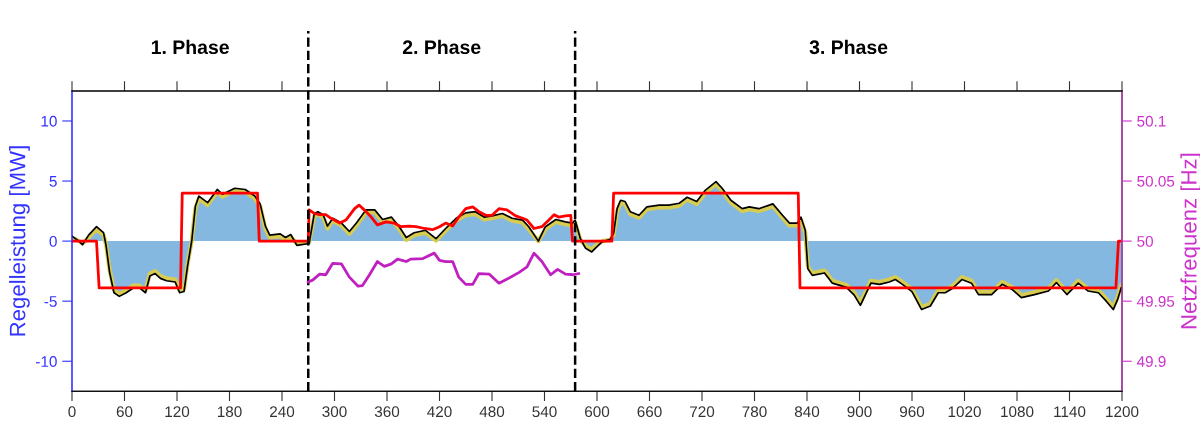  Describe the element at coordinates (754, 412) in the screenshot. I see `x-tick-label: 780` at that location.